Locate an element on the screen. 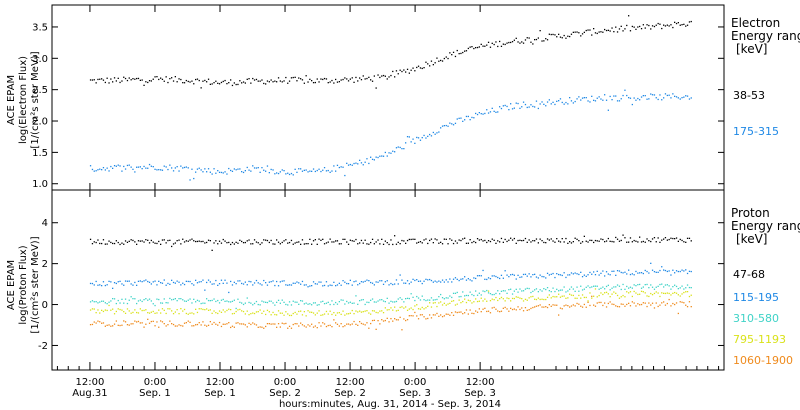 This screenshot has width=800, height=410. electron-legend-title-2: Energy ranges is located at coordinates (765, 36).